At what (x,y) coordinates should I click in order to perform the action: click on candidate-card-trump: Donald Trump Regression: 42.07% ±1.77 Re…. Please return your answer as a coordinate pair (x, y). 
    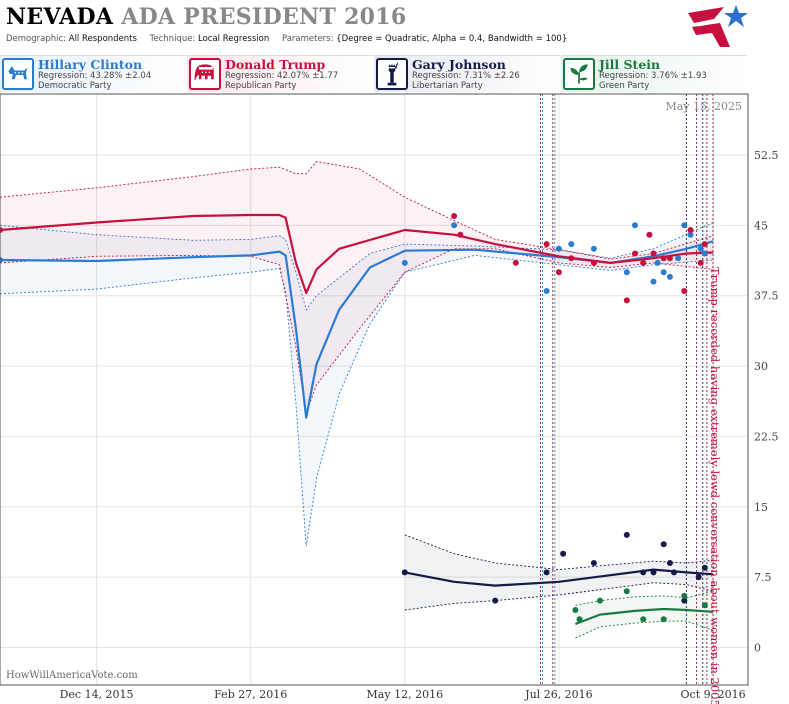
    Looking at the image, I should click on (280, 73).